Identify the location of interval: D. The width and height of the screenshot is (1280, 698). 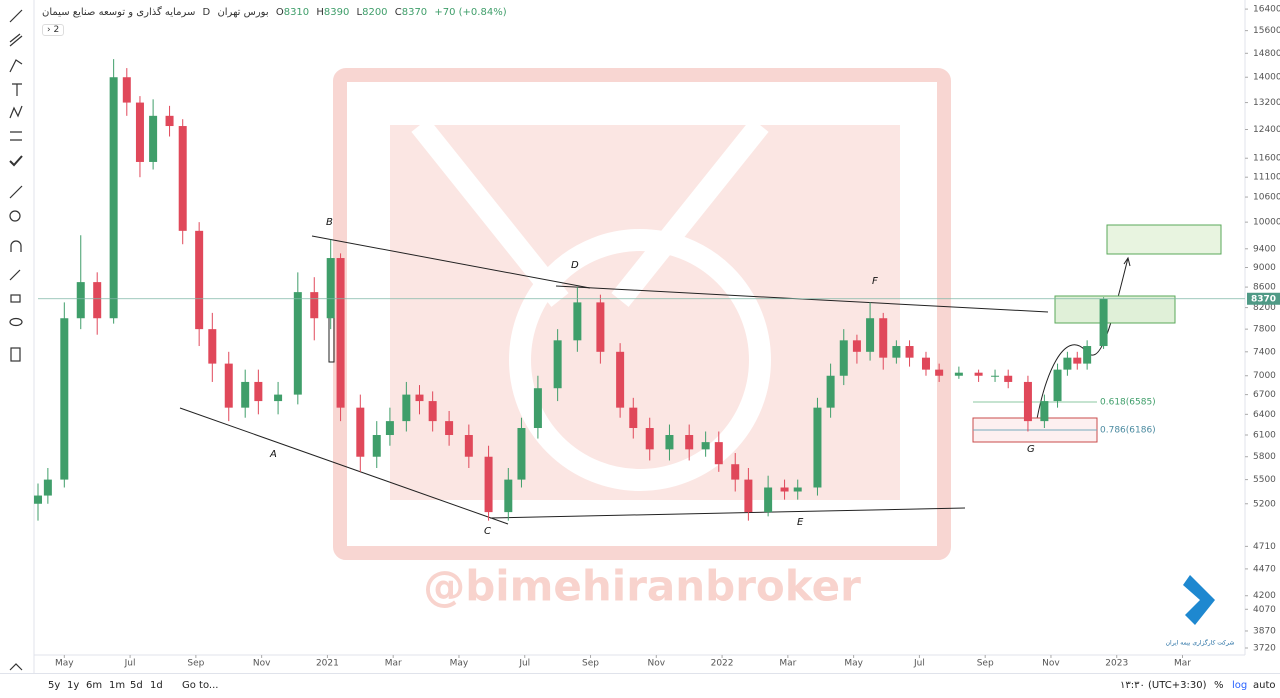
(206, 12).